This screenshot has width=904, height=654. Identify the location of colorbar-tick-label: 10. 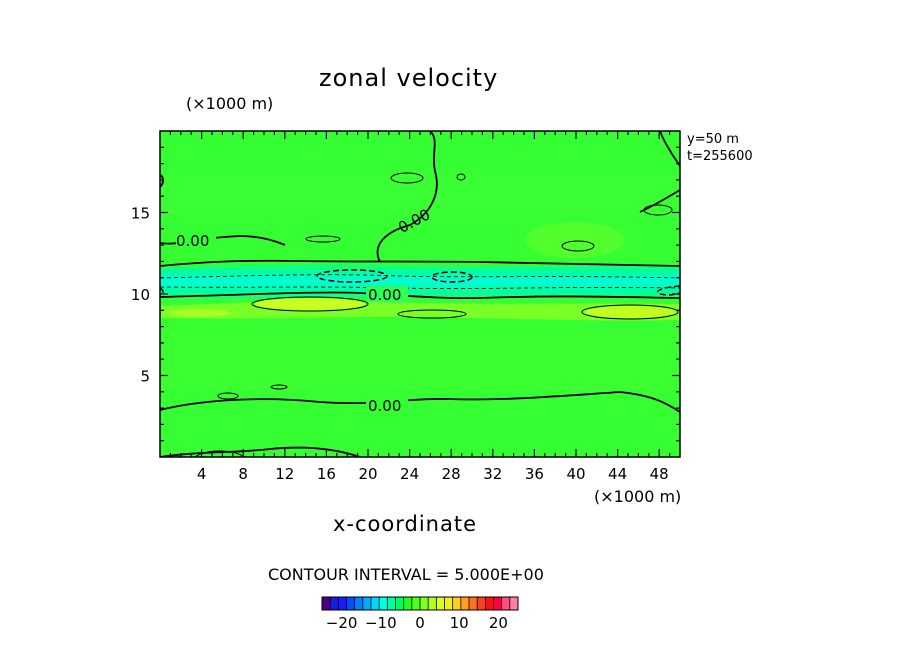
(459, 623).